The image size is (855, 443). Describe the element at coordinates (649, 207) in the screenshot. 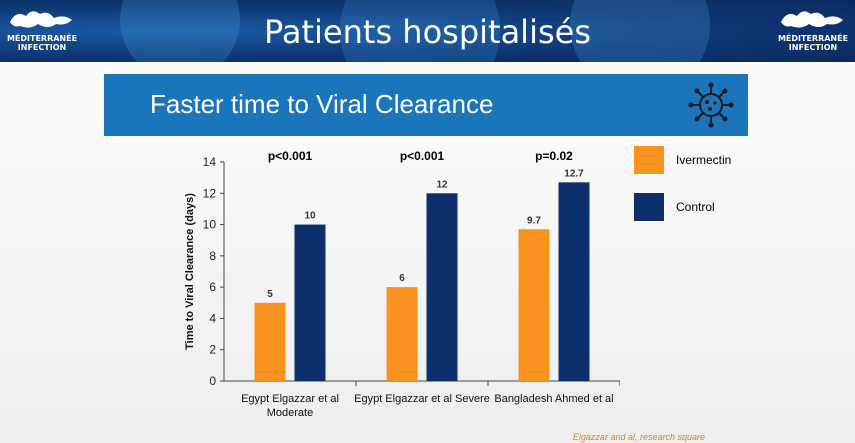

I see `legend-swatch-control` at that location.